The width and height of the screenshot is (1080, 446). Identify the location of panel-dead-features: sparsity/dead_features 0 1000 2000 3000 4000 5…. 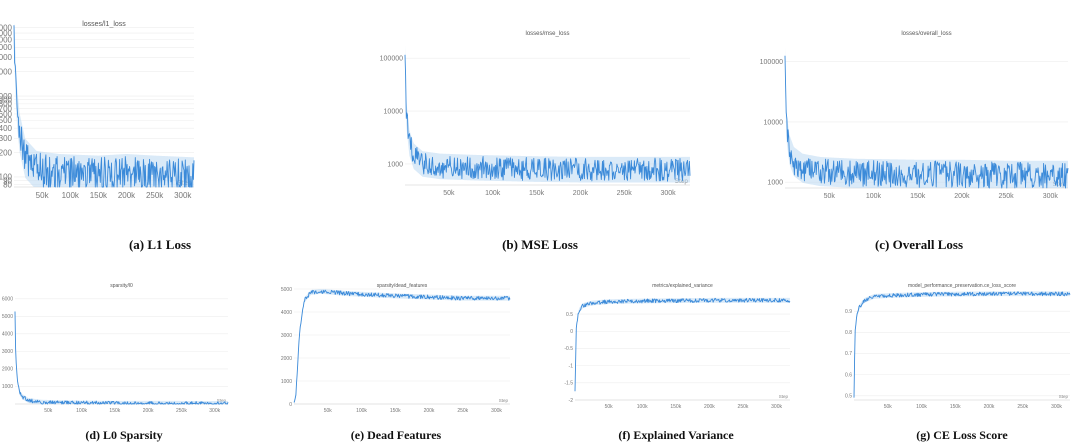
(396, 348).